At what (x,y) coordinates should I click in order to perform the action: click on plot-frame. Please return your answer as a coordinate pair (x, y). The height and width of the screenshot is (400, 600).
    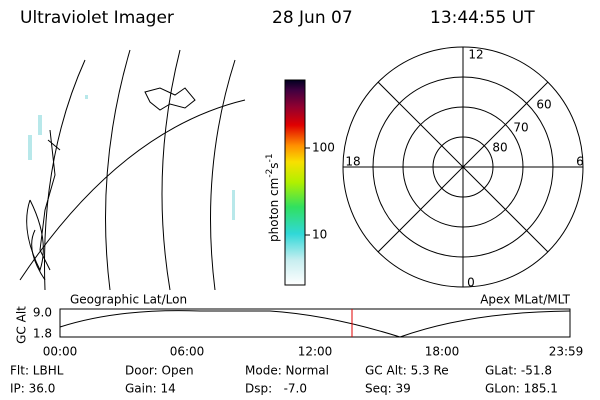
    Looking at the image, I should click on (315, 323).